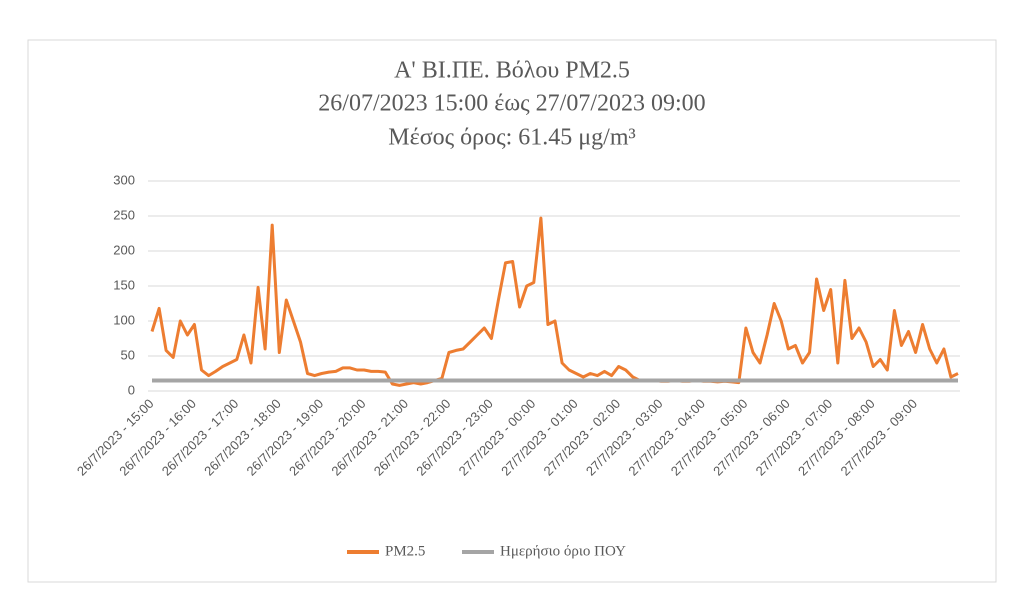  I want to click on chart-title: Α' ΒΙ.ΠΕ. Βόλου PM2.5, so click(512, 71).